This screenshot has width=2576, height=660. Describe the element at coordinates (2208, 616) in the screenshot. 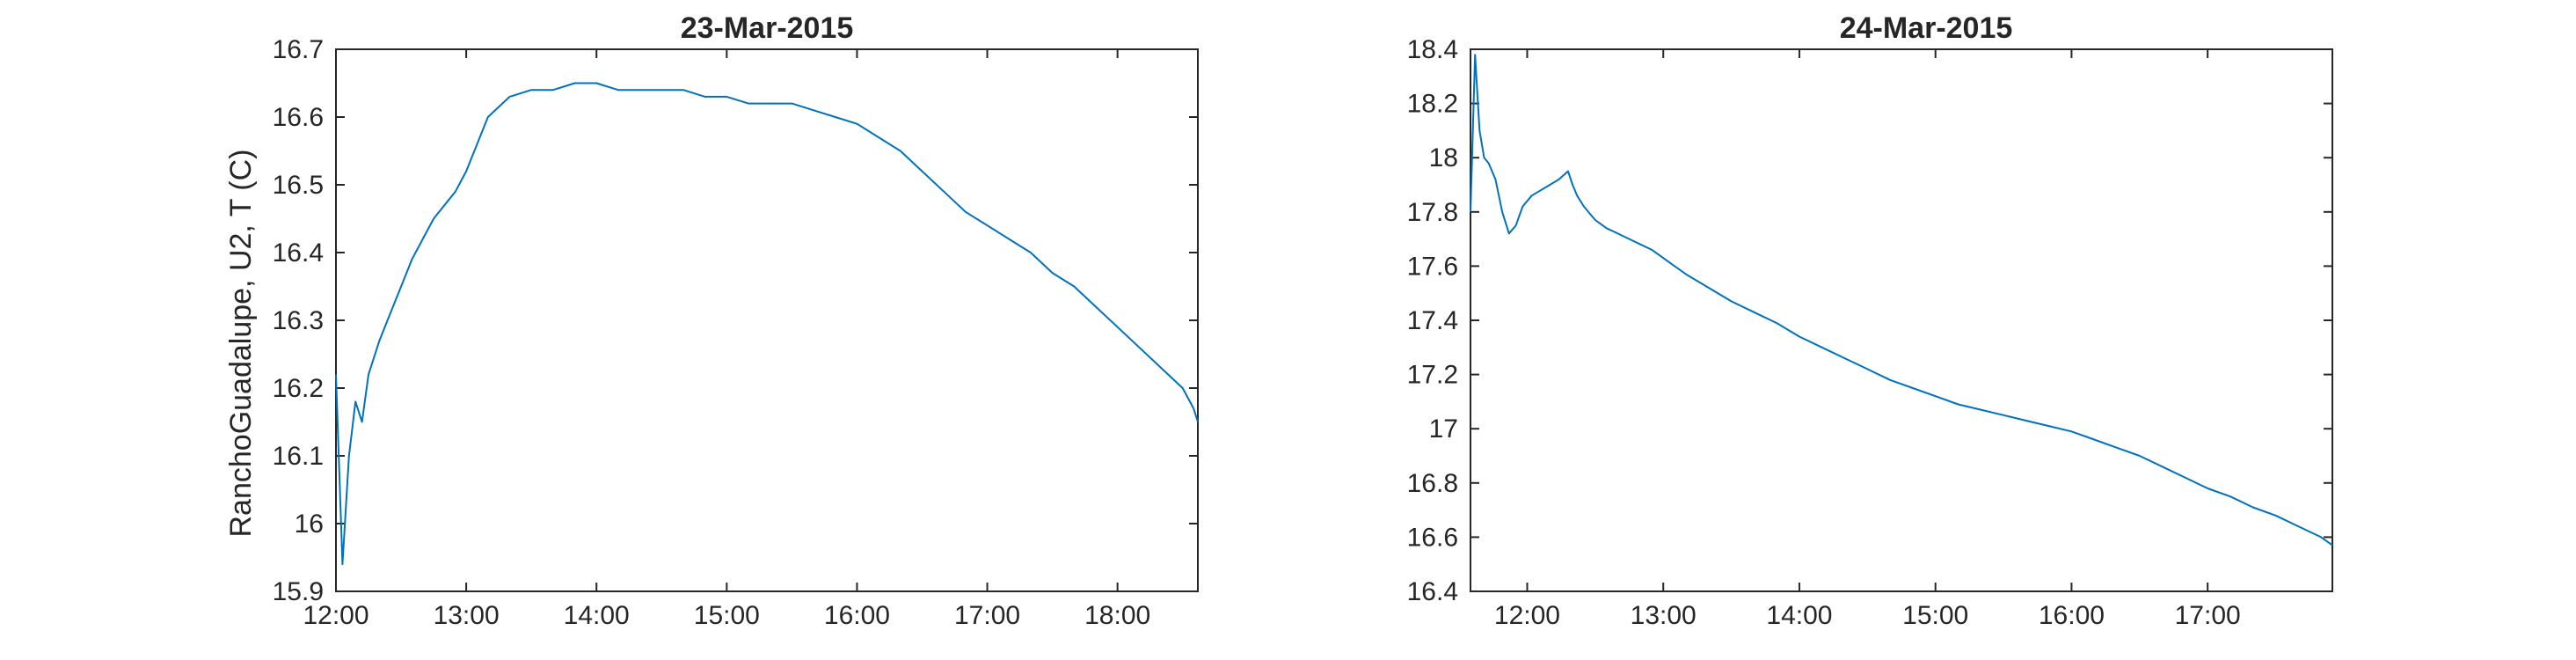

I see `chart-2-xtick-label: 17:00` at that location.